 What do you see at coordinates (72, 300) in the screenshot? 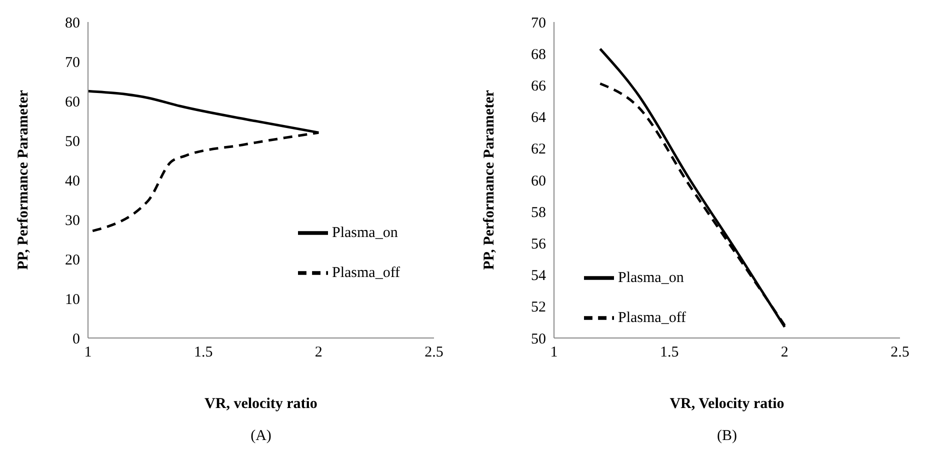
I see `y-tick-label: 10` at bounding box center [72, 300].